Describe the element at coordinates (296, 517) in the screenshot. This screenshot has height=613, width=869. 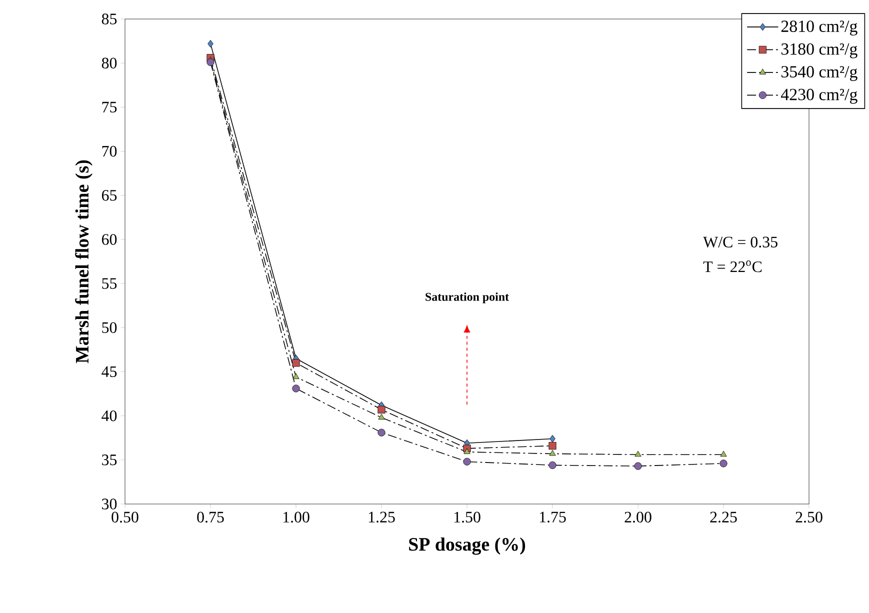
I see `x-tick-label: 1.00` at that location.